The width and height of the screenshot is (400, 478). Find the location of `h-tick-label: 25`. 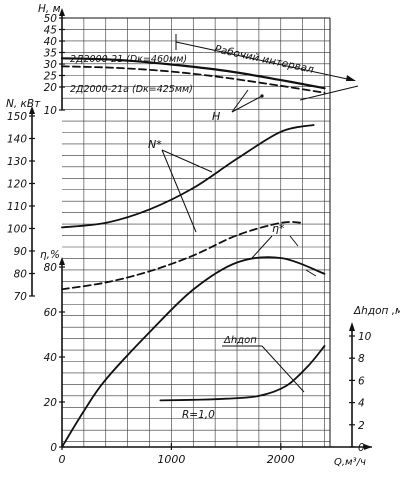

h-tick-label: 25 is located at coordinates (51, 77).